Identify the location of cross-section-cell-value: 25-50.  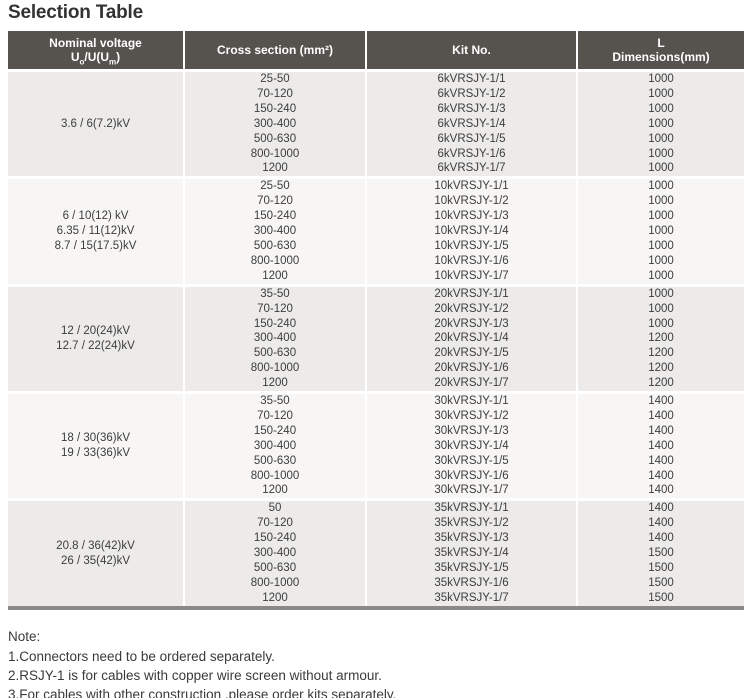
(275, 186).